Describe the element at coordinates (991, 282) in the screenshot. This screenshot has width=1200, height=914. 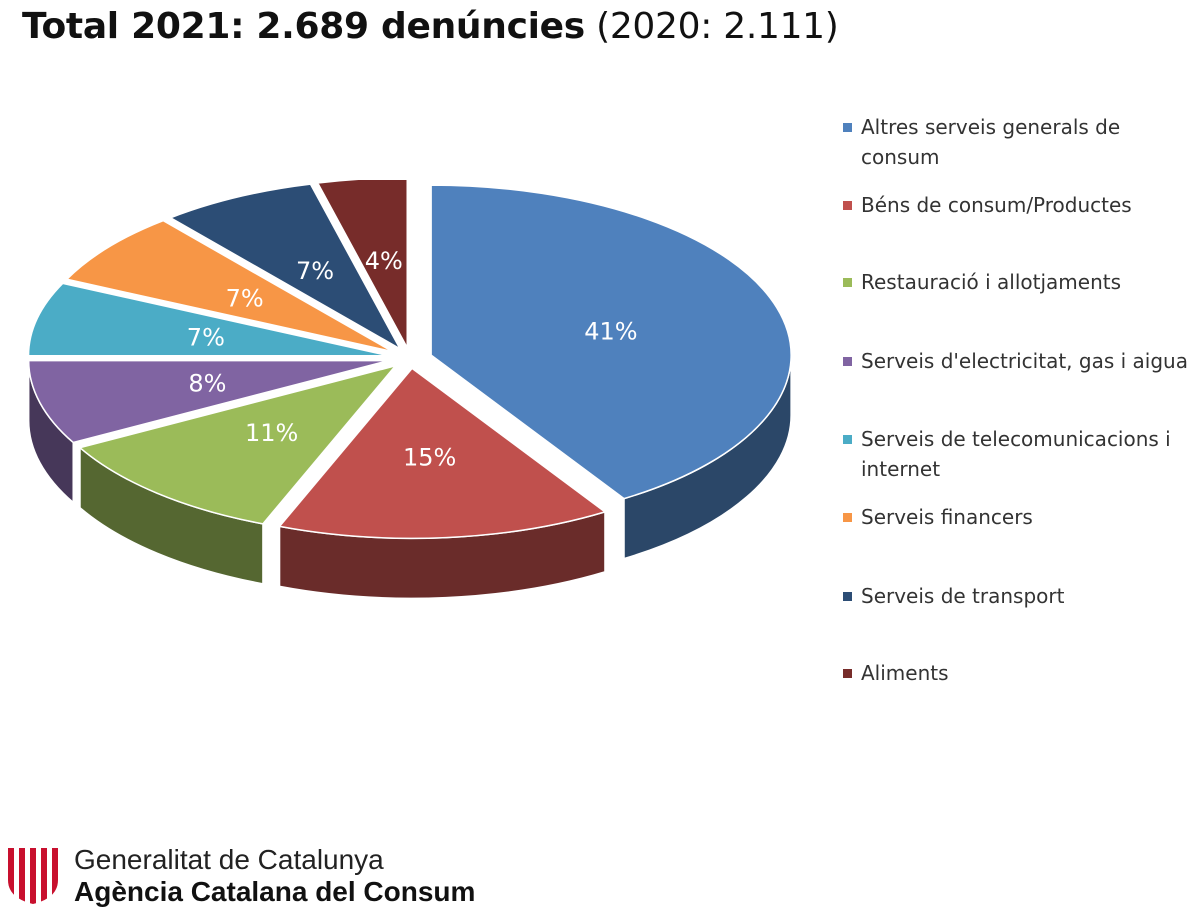
I see `legend-label: Restauració i allotjaments` at that location.